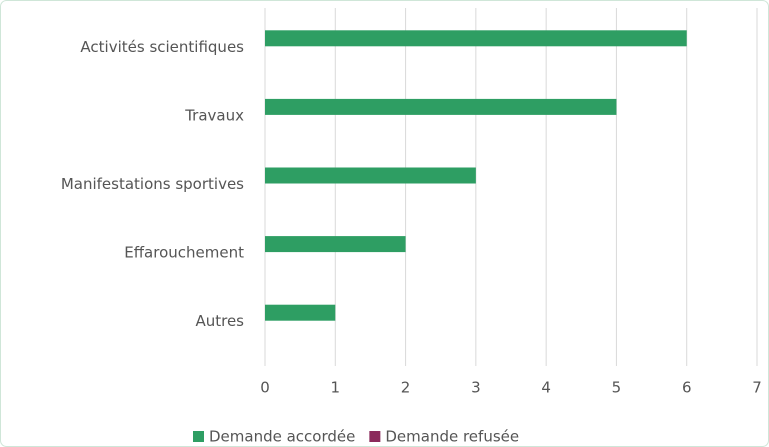 This screenshot has width=769, height=447. I want to click on y-tick-label: Travaux, so click(214, 115).